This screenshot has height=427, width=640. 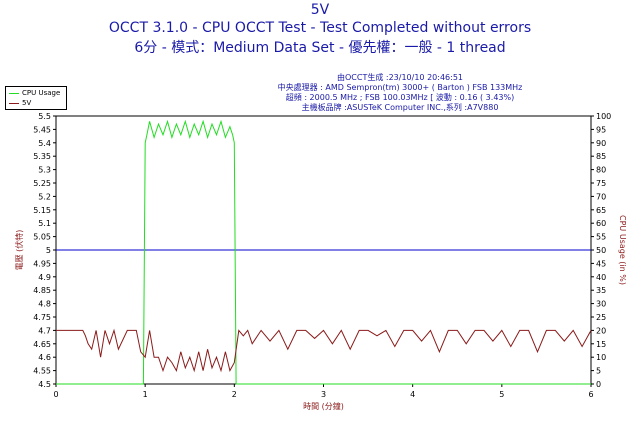 What do you see at coordinates (601, 156) in the screenshot?
I see `y-right-tick-label: 85` at bounding box center [601, 156].